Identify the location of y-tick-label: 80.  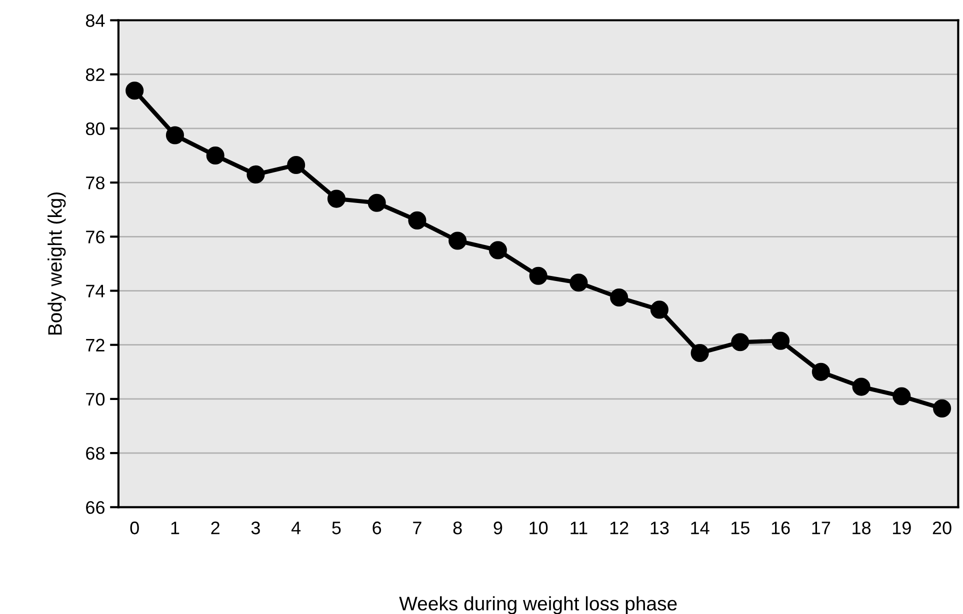
(95, 129).